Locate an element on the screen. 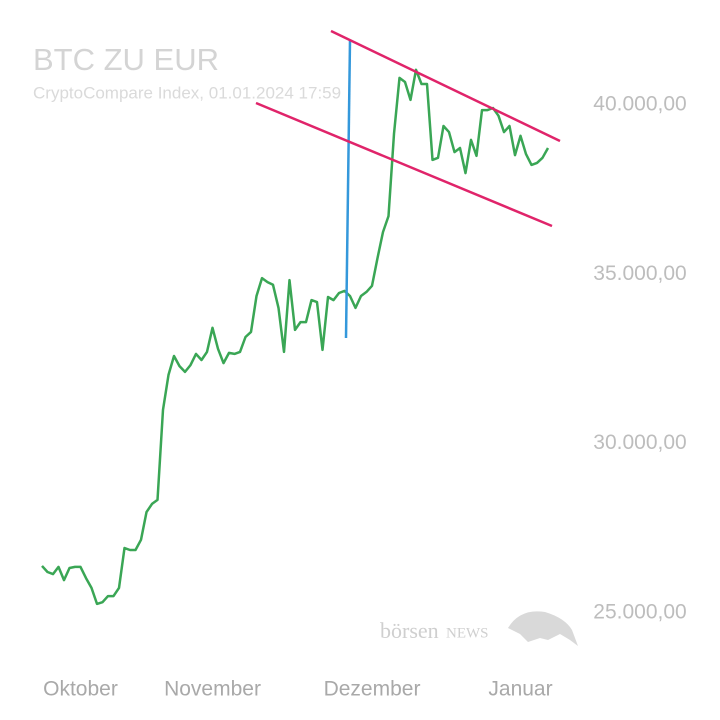  watermark: börsen NEWS is located at coordinates (479, 628).